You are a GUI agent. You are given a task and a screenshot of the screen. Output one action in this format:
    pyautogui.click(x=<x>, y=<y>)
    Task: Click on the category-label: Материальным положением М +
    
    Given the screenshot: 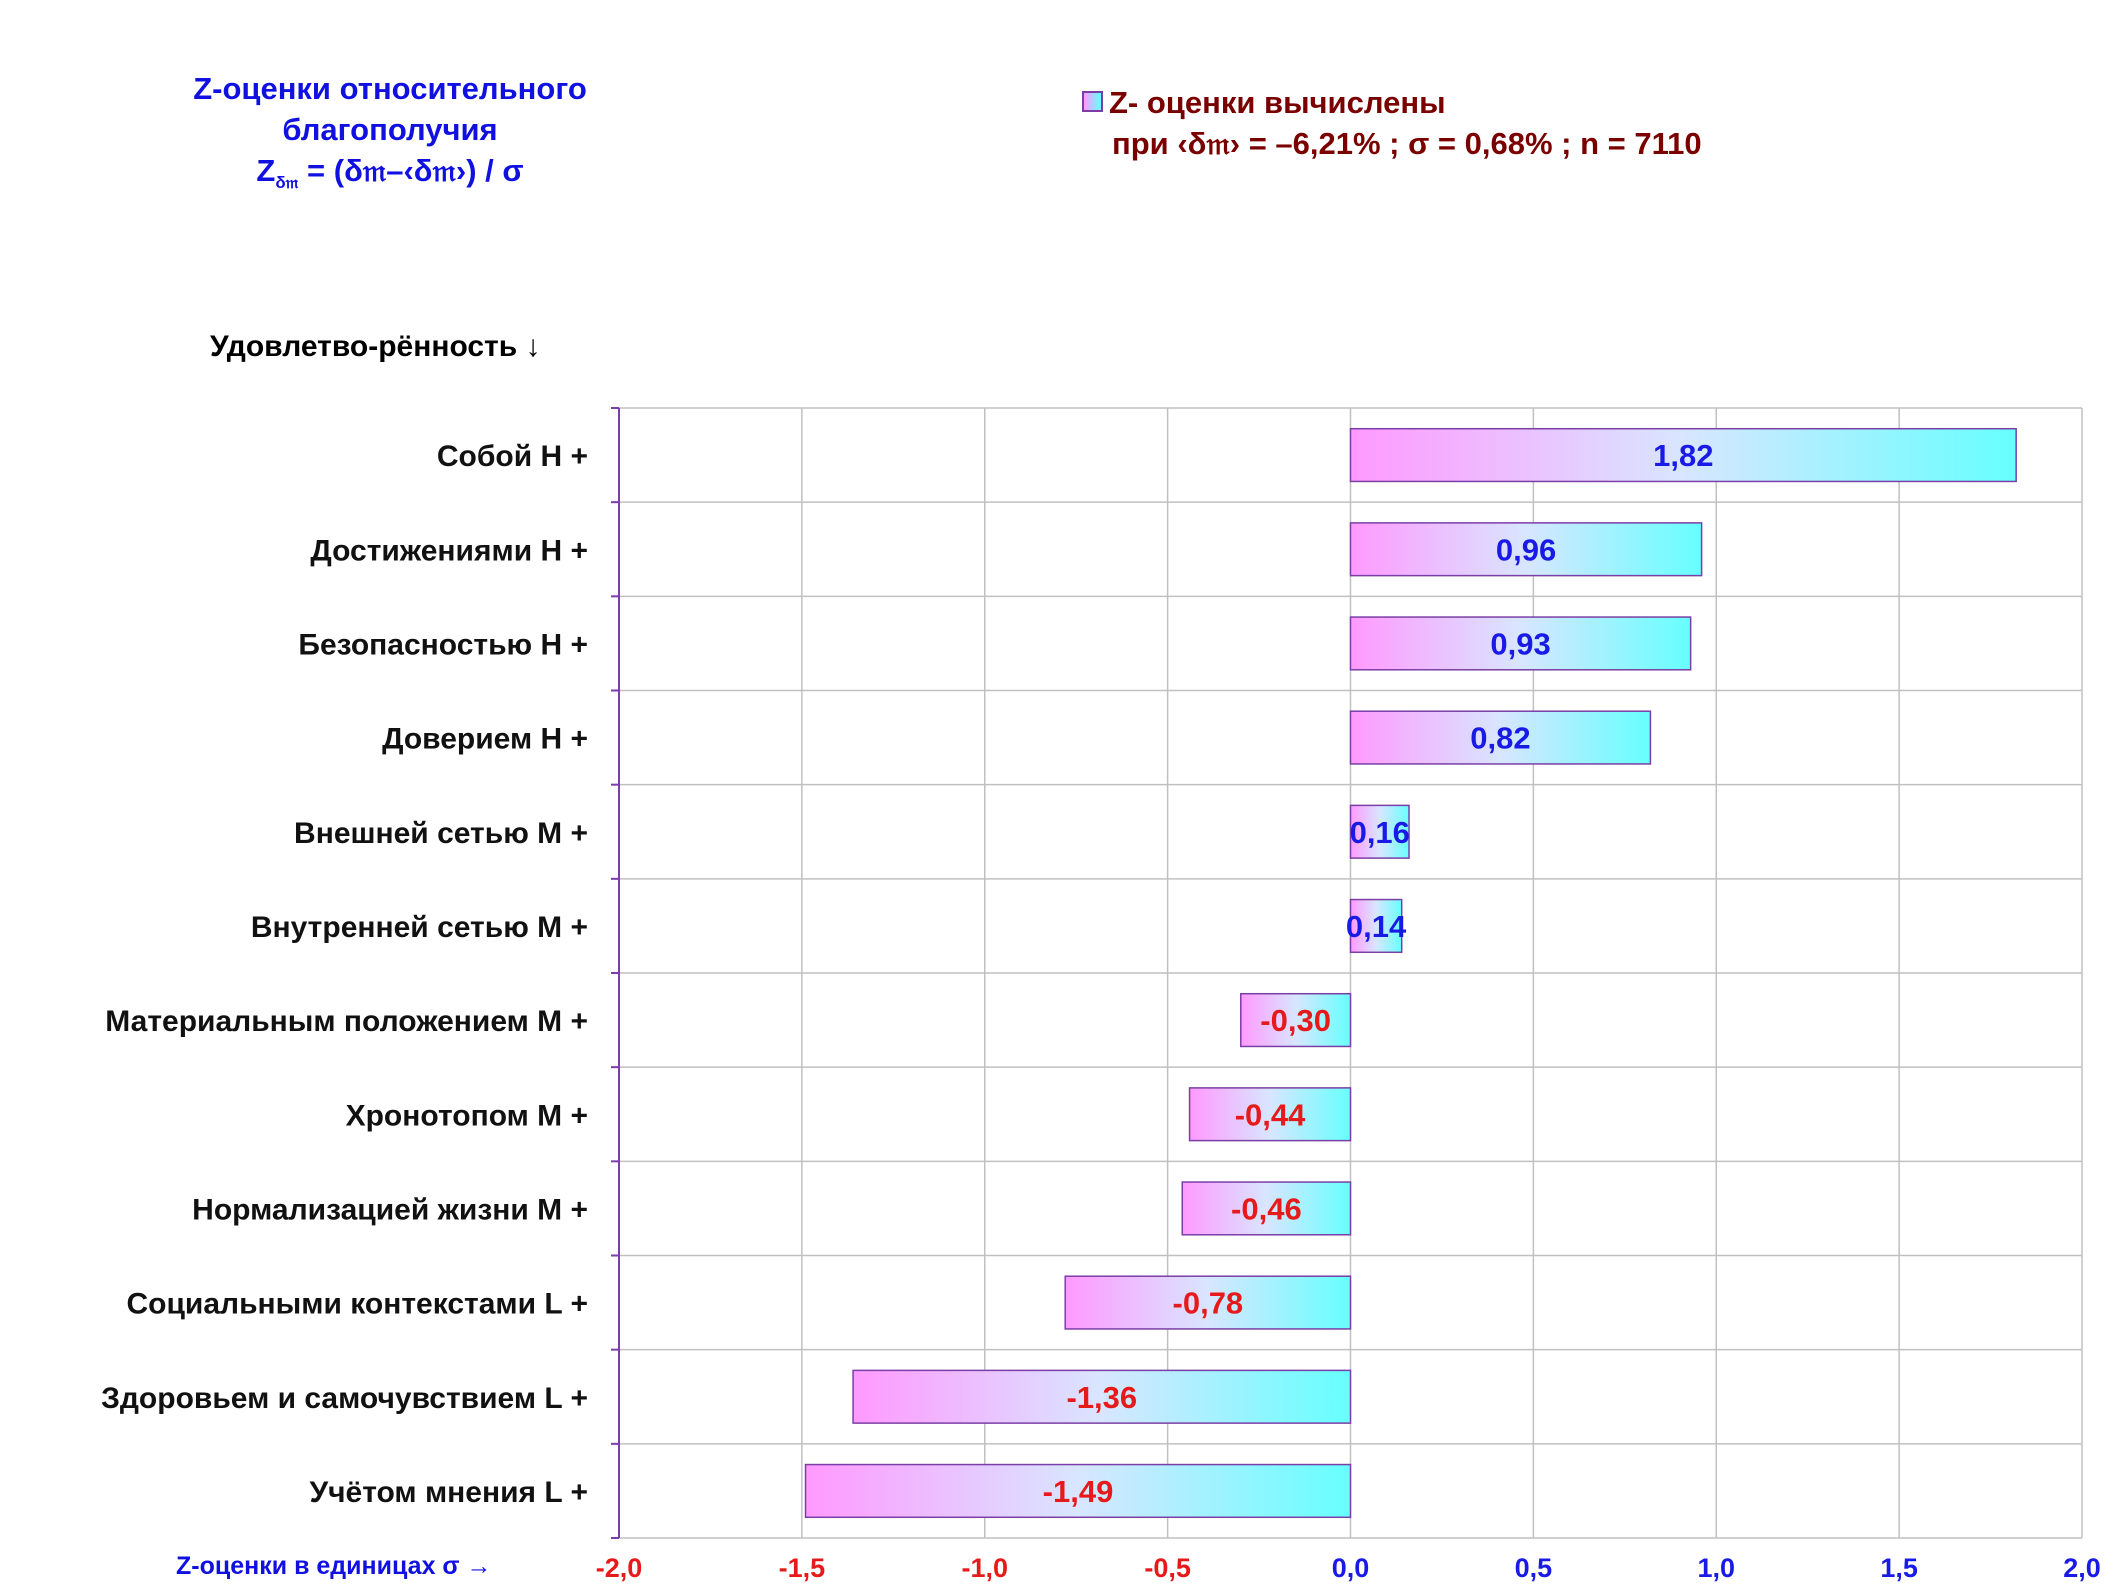 What is the action you would take?
    pyautogui.click(x=346, y=1021)
    